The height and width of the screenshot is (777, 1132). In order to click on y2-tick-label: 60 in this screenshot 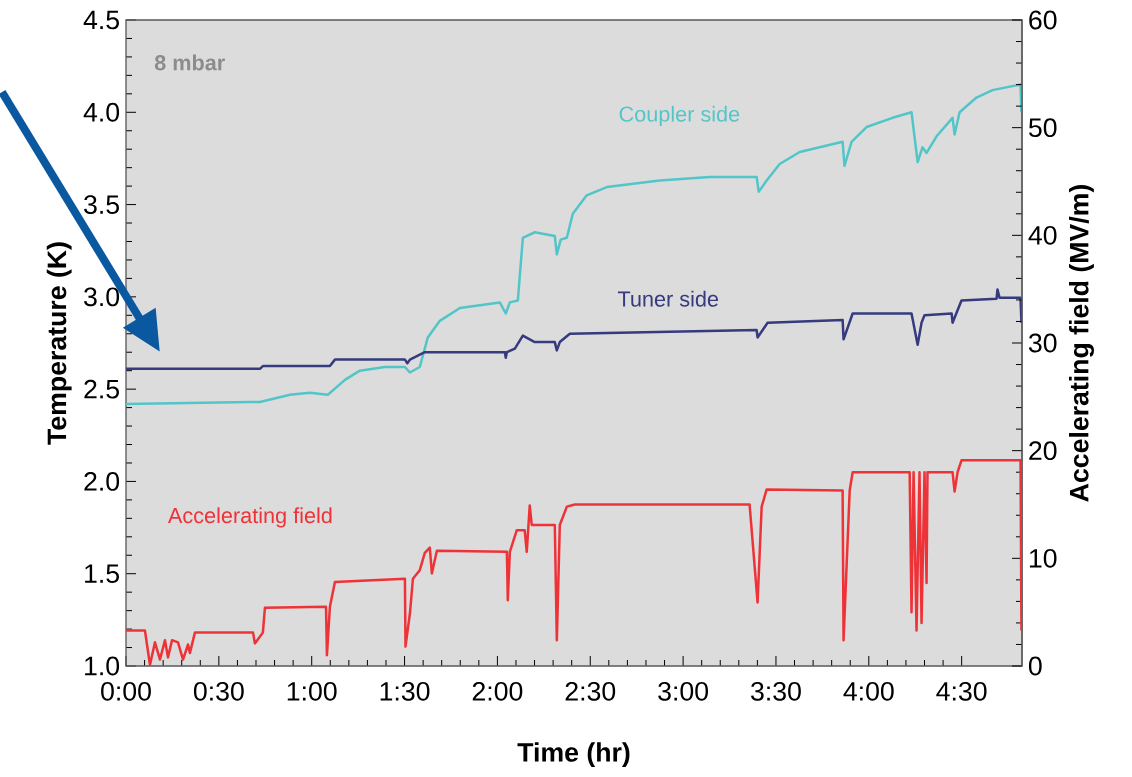, I will do `click(1043, 20)`.